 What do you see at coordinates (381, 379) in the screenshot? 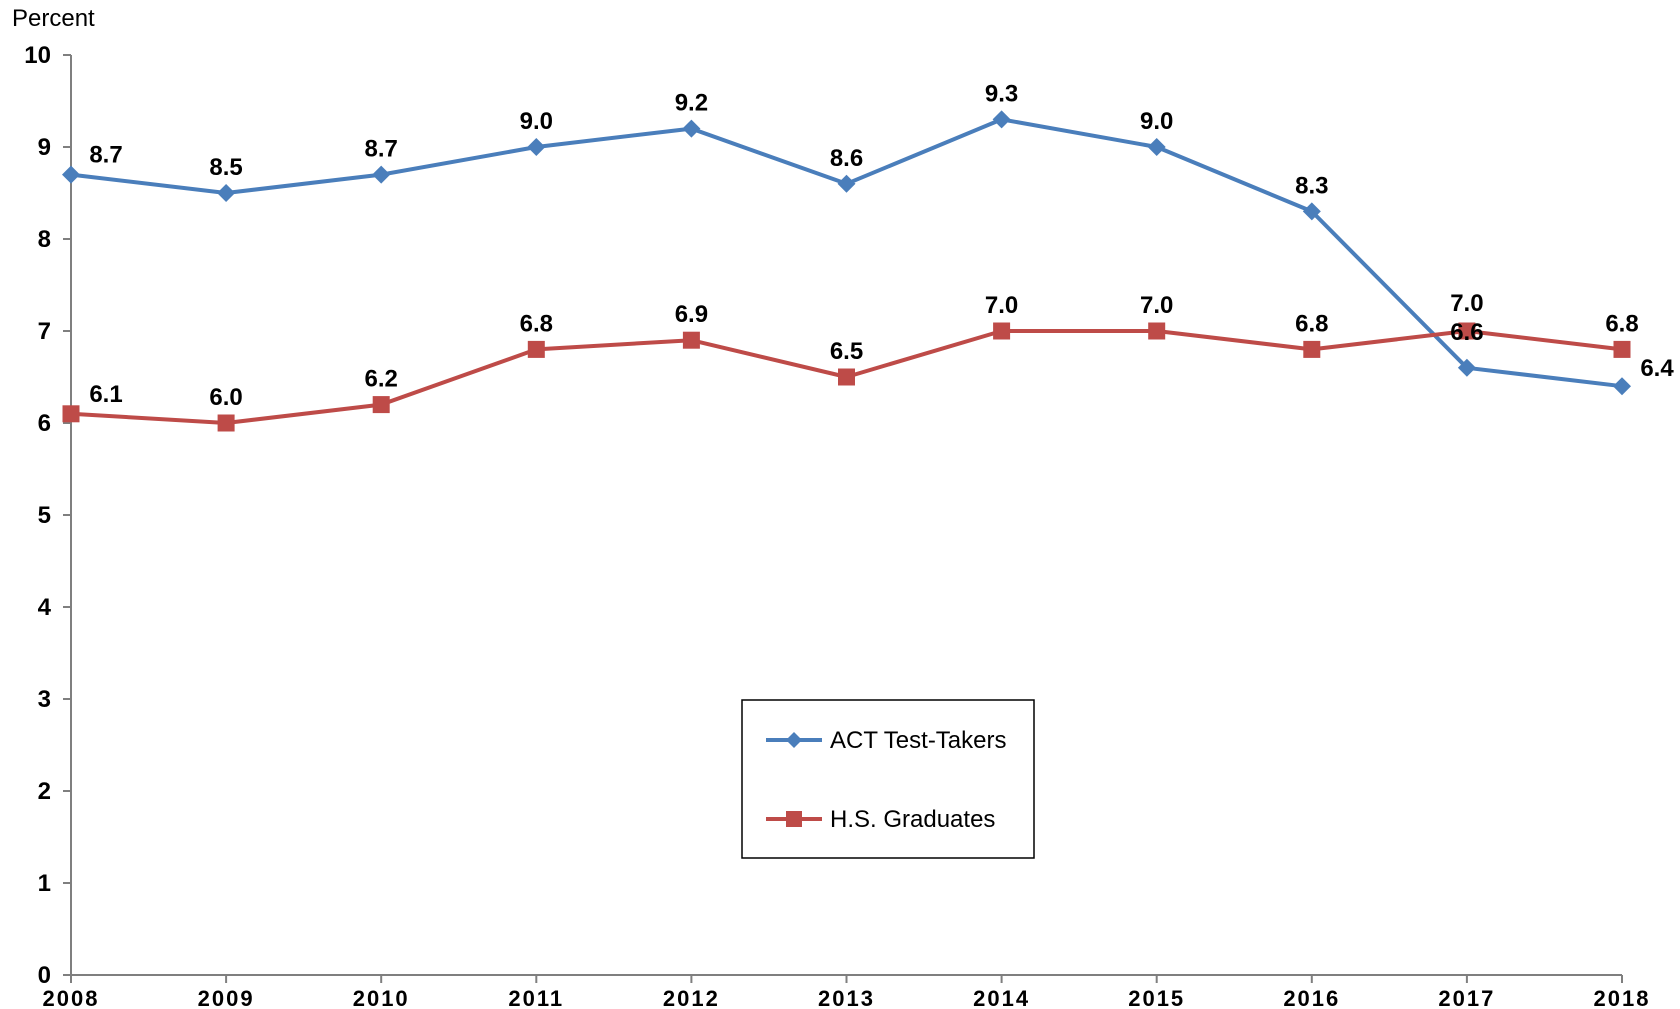
I see `data-label: 6.2` at bounding box center [381, 379].